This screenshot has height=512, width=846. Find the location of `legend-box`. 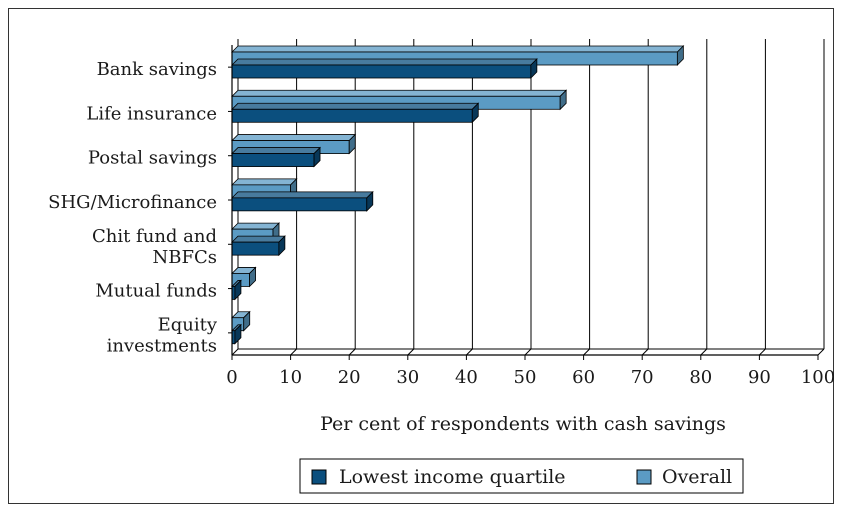

legend-box is located at coordinates (521, 476).